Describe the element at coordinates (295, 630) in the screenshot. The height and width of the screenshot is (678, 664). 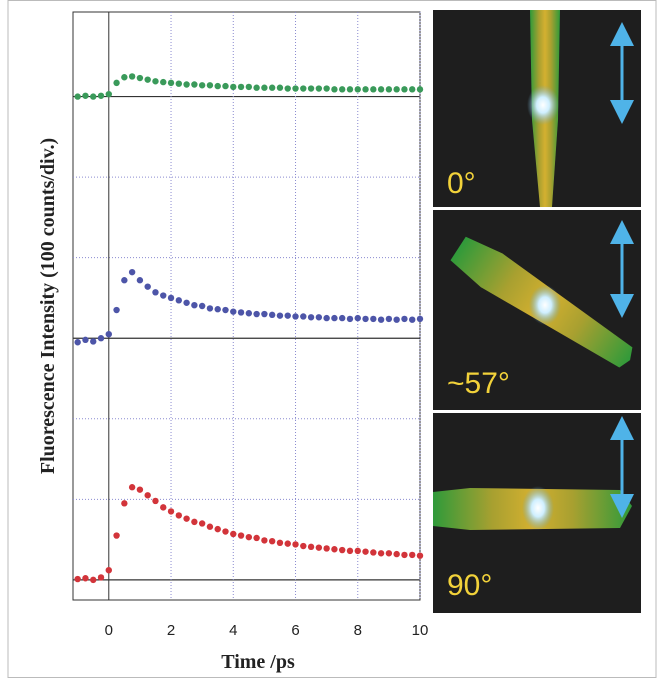
I see `x-tick-label: 6` at that location.